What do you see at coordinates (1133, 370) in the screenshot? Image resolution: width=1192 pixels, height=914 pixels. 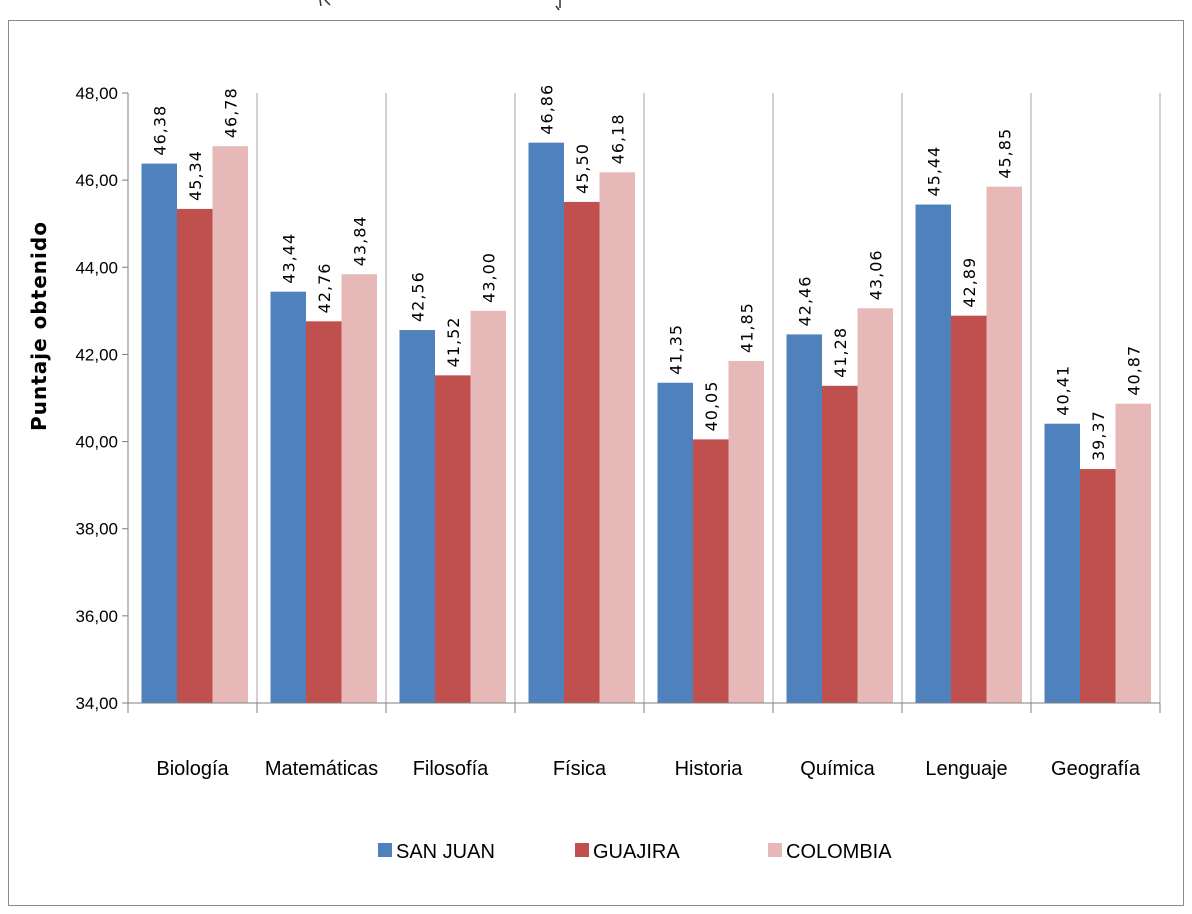 I see `data-label-colombia-7: 40,87` at bounding box center [1133, 370].